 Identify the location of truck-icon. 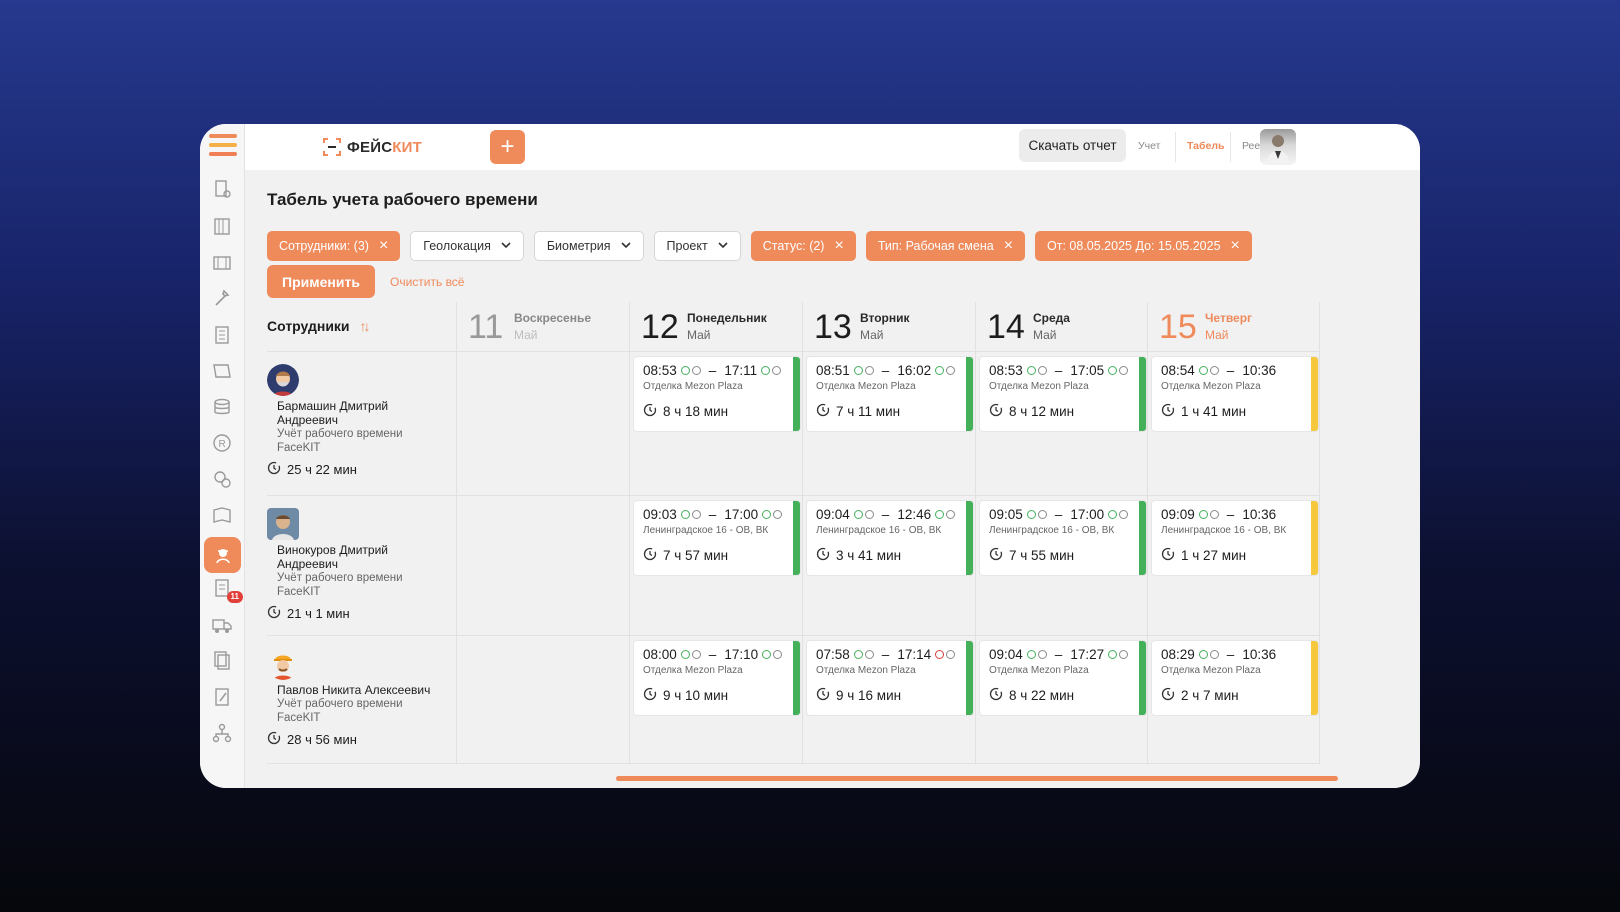
(222, 625).